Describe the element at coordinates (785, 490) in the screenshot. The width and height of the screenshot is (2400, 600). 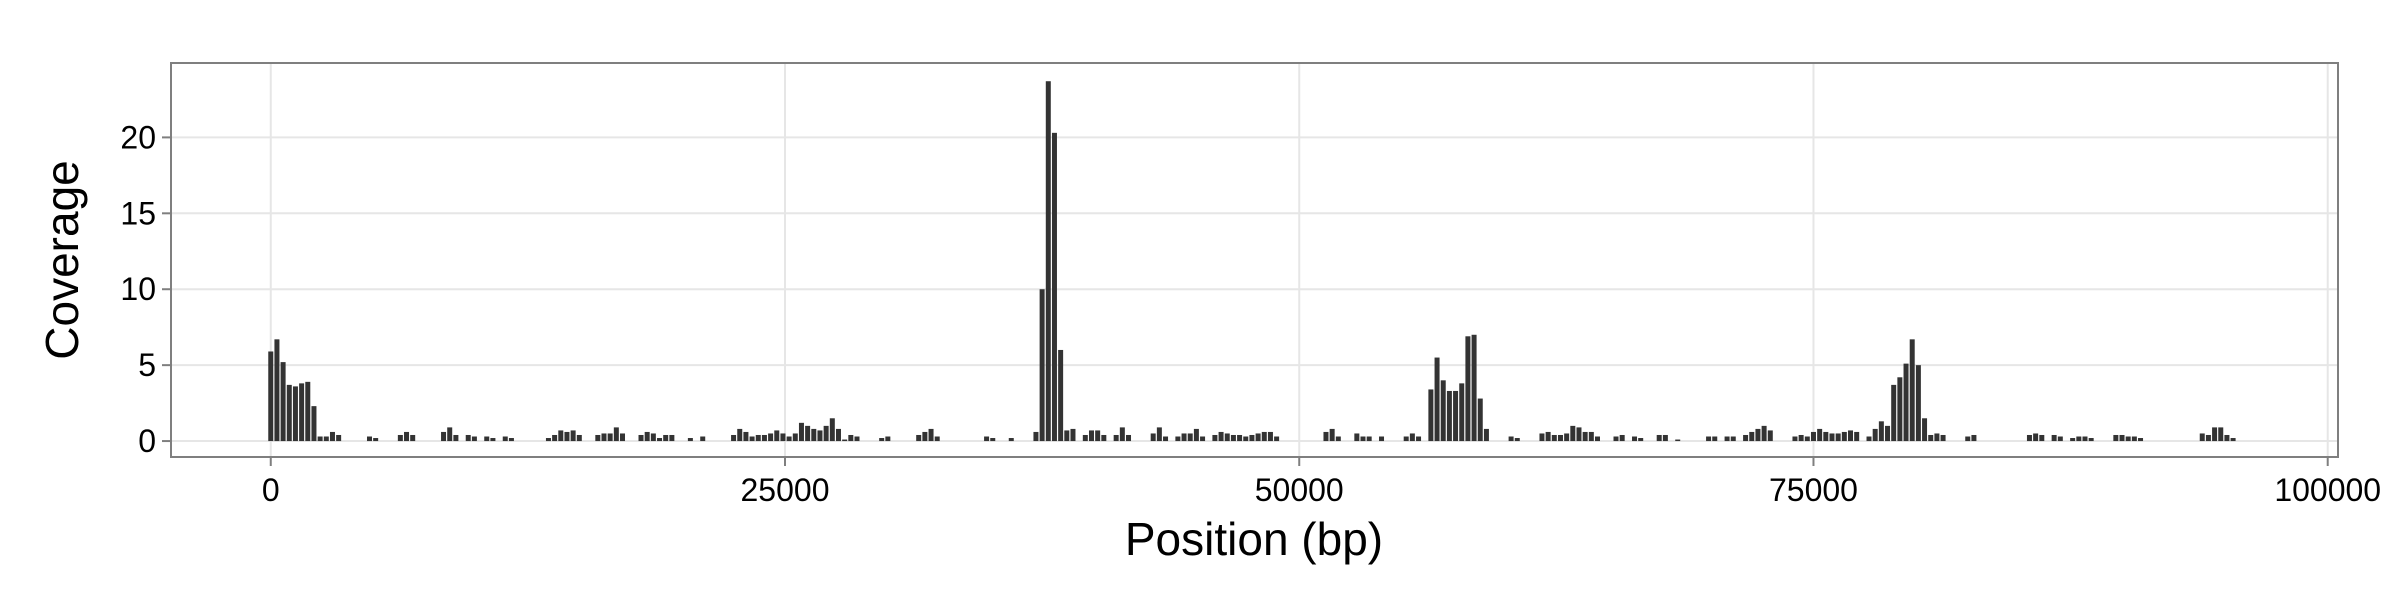
I see `x-tick-label: 25000` at that location.